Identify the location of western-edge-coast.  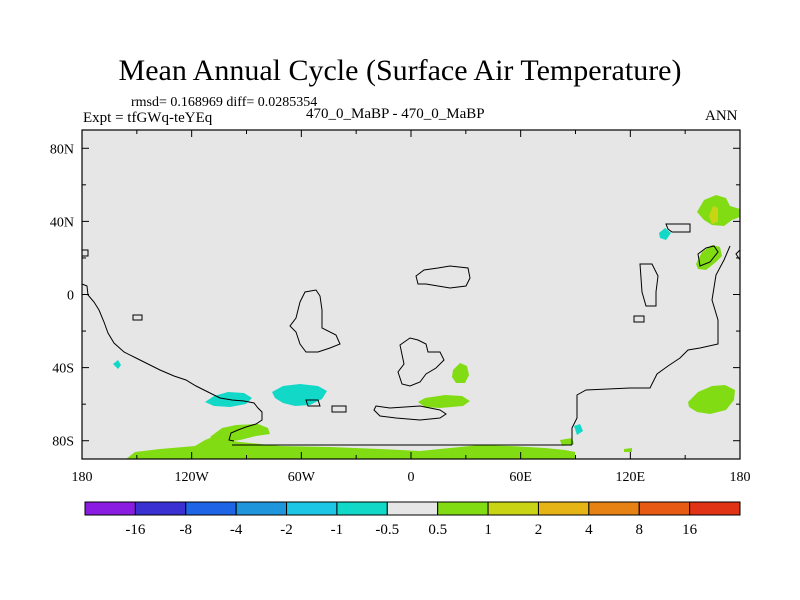
(85, 253).